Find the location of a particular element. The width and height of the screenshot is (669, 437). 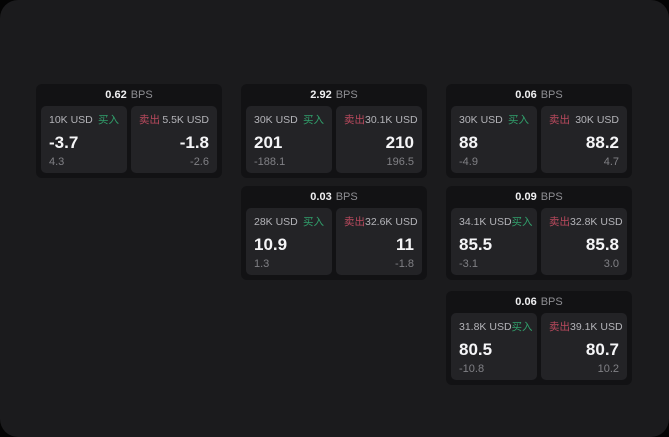

sell-panel: 卖出 32.8K USD 85.8 3.0 is located at coordinates (584, 241).